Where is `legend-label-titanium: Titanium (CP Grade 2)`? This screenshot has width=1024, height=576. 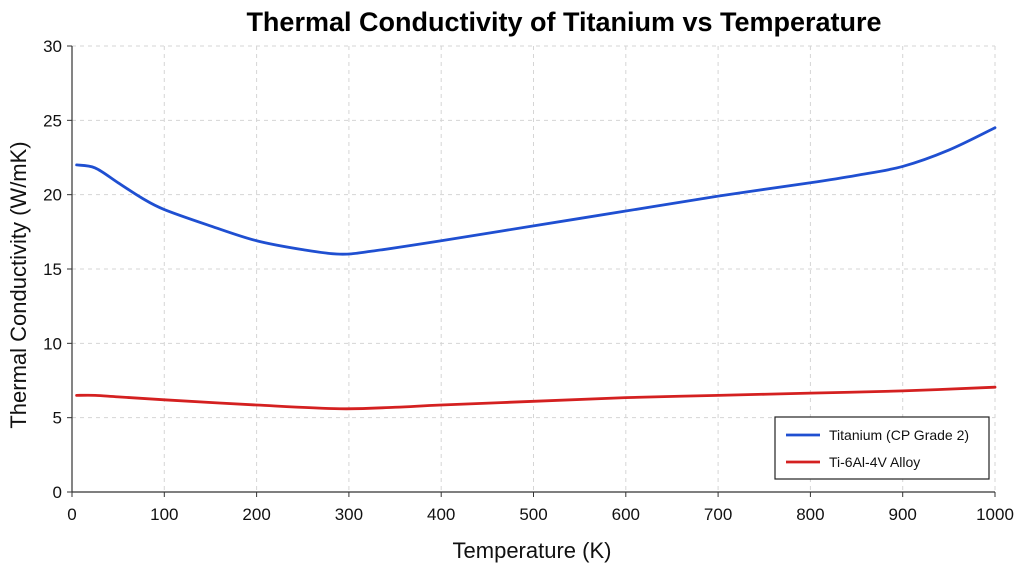
legend-label-titanium: Titanium (CP Grade 2) is located at coordinates (899, 435).